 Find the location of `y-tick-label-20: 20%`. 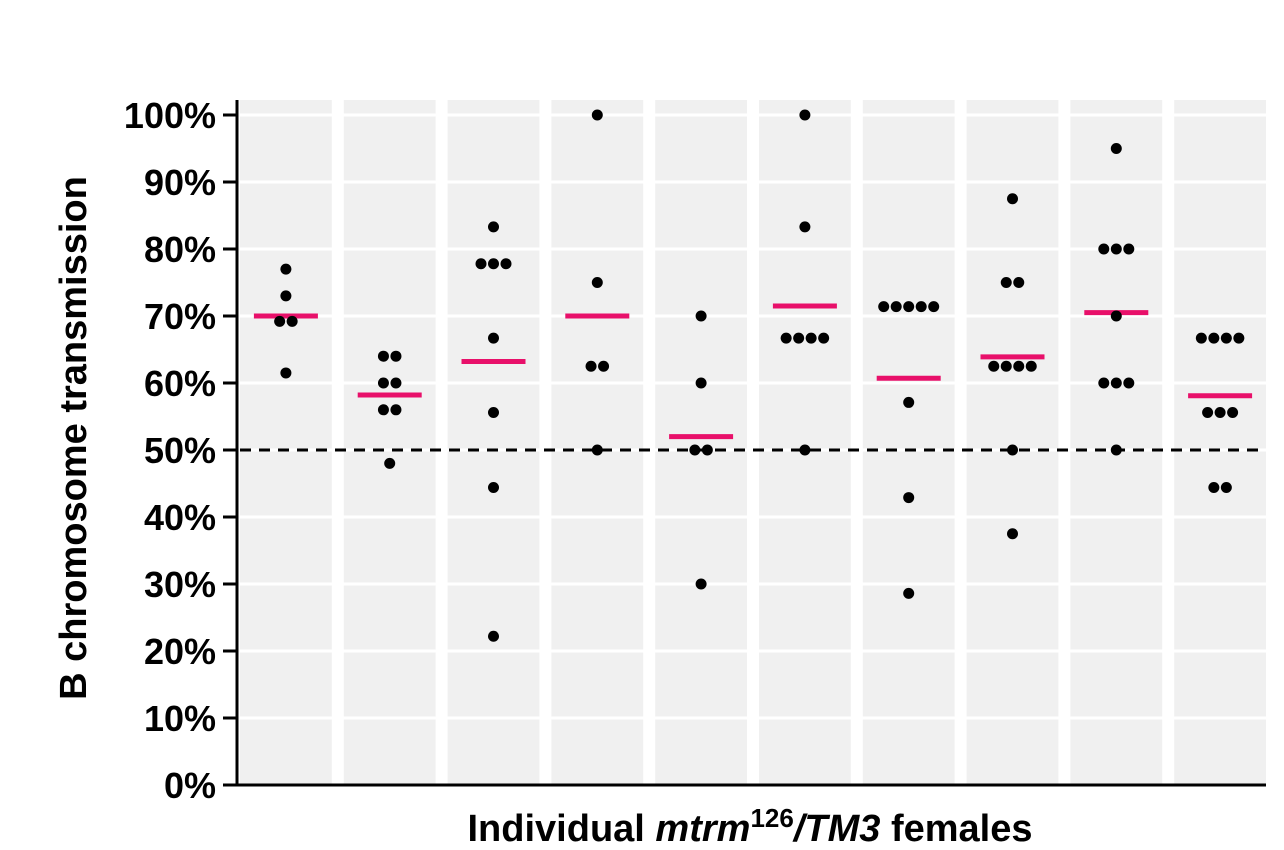

y-tick-label-20: 20% is located at coordinates (180, 651).